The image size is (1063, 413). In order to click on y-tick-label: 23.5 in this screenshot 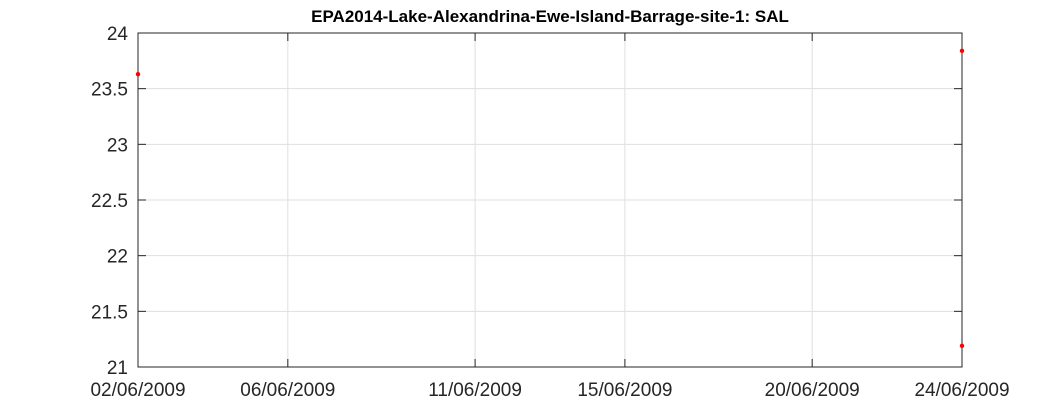, I will do `click(109, 90)`.